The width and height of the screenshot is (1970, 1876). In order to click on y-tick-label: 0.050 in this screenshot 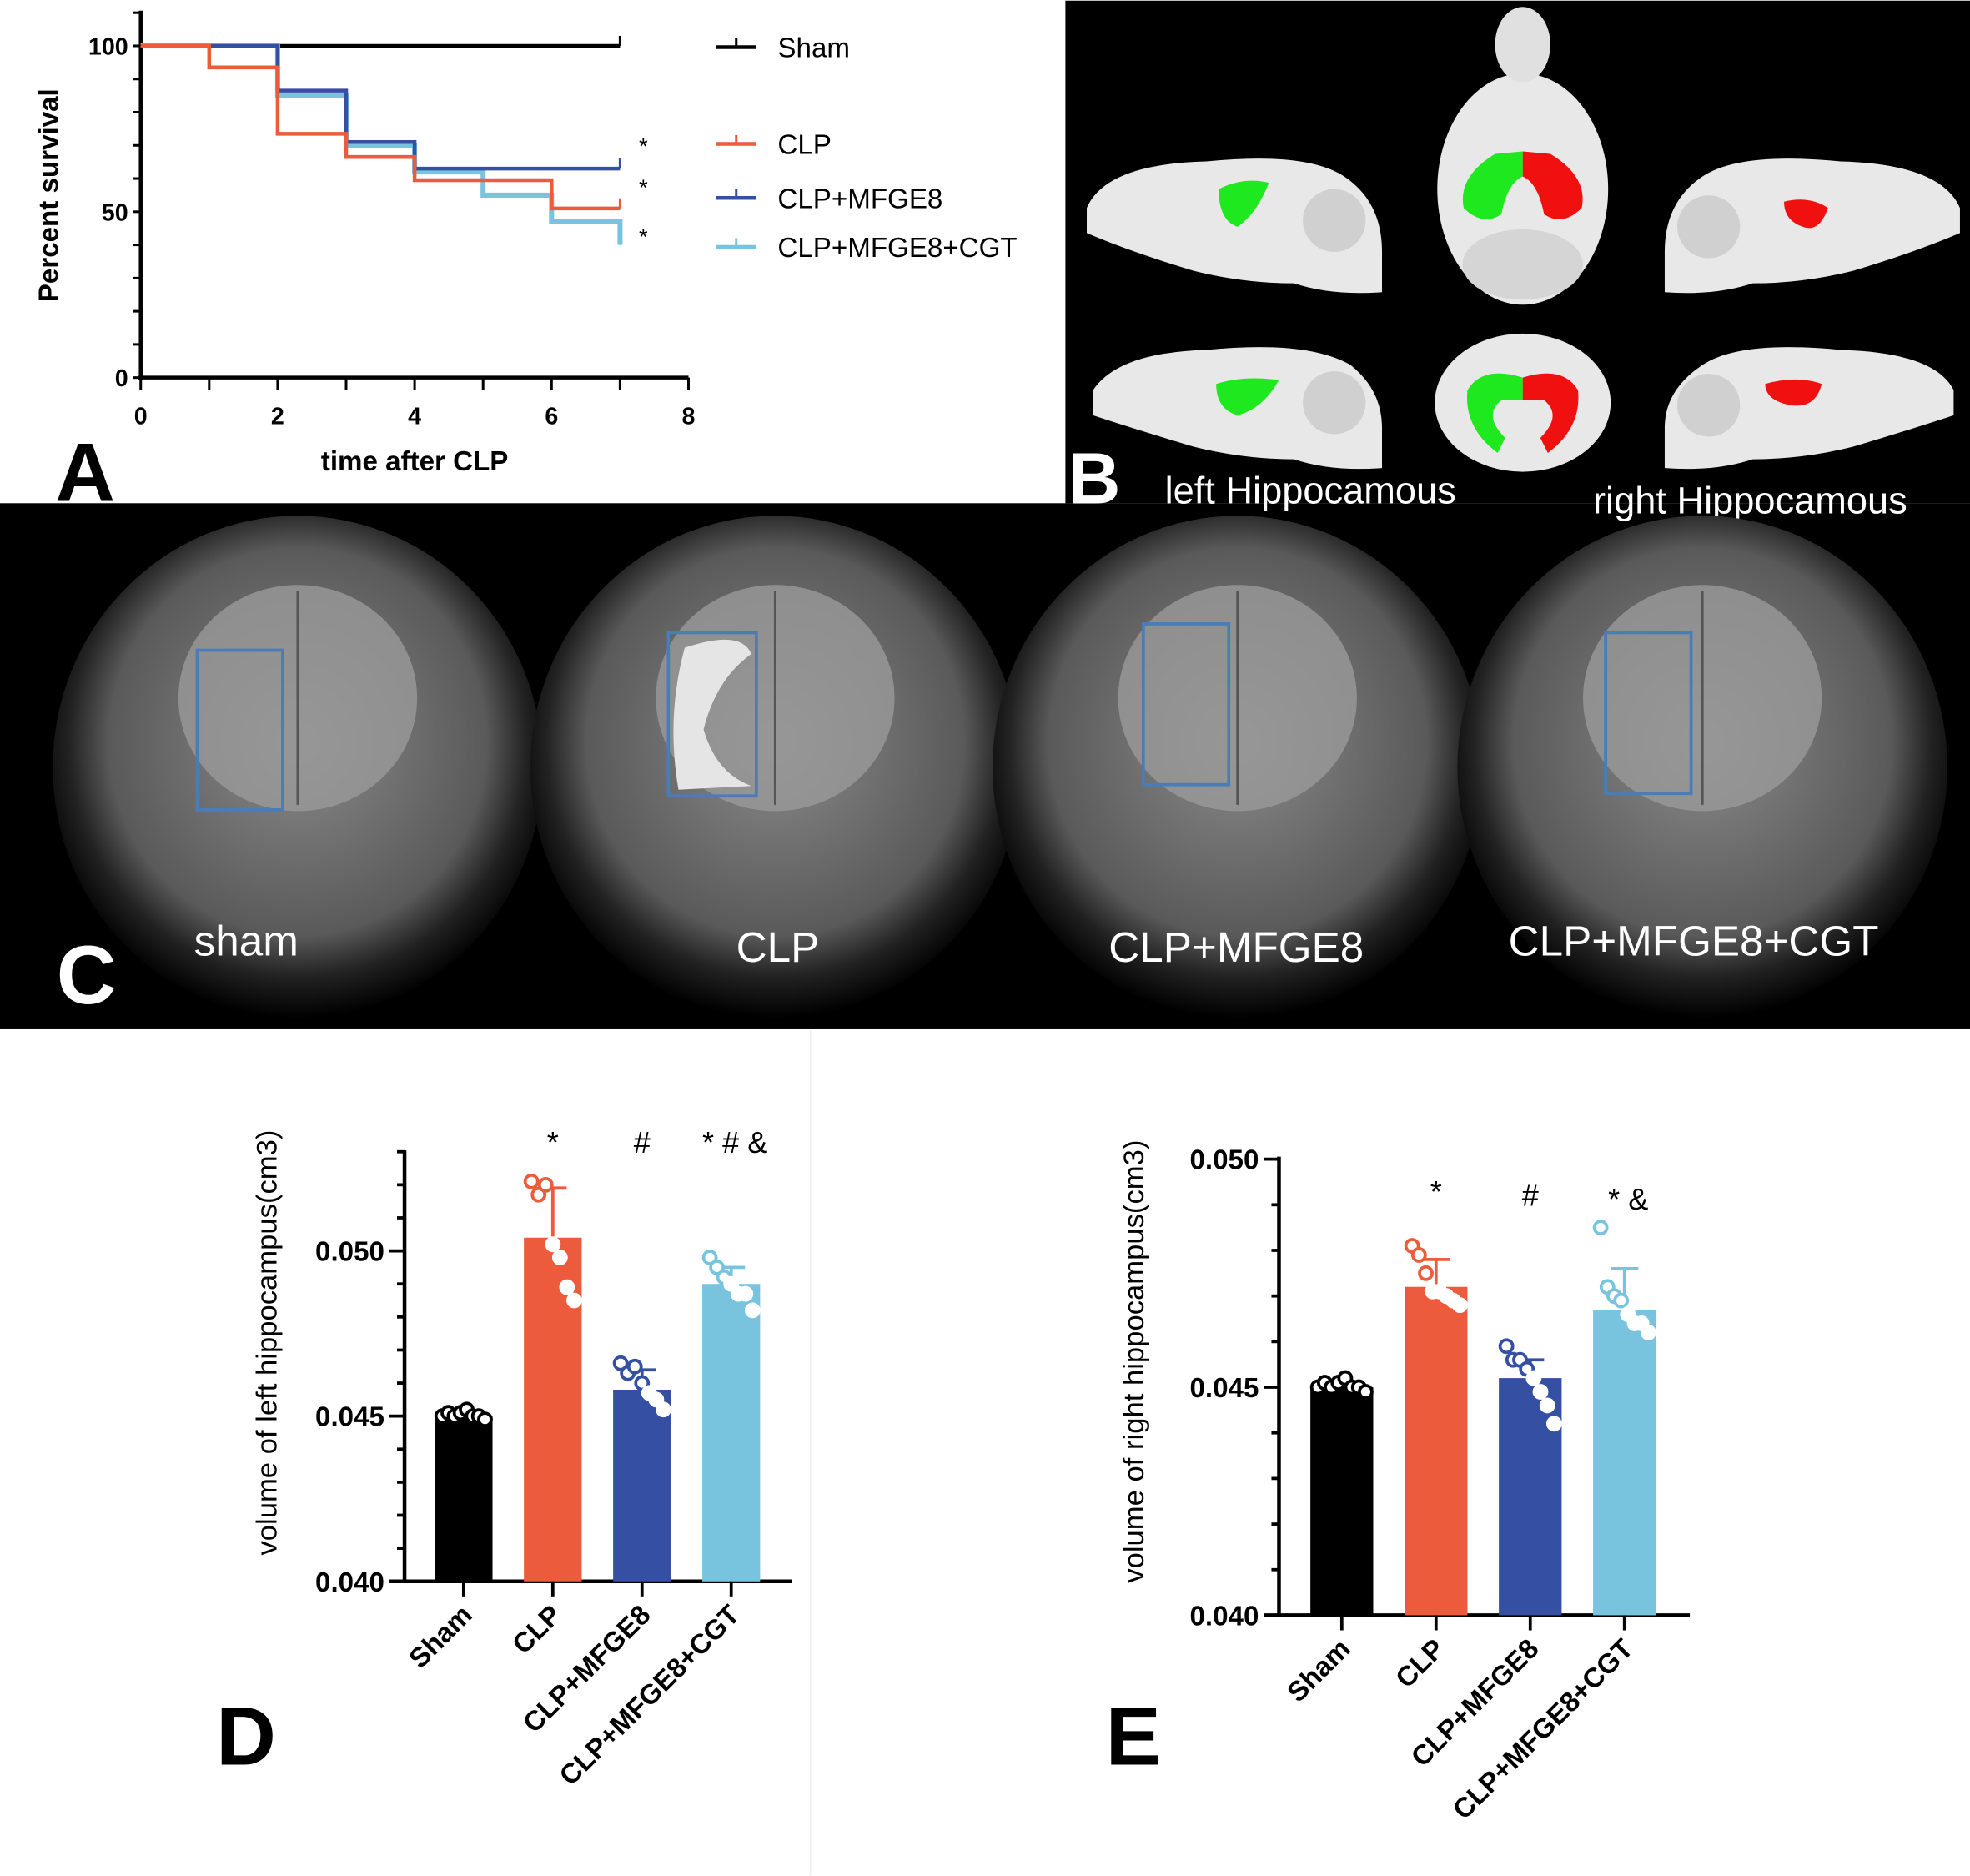, I will do `click(349, 1252)`.